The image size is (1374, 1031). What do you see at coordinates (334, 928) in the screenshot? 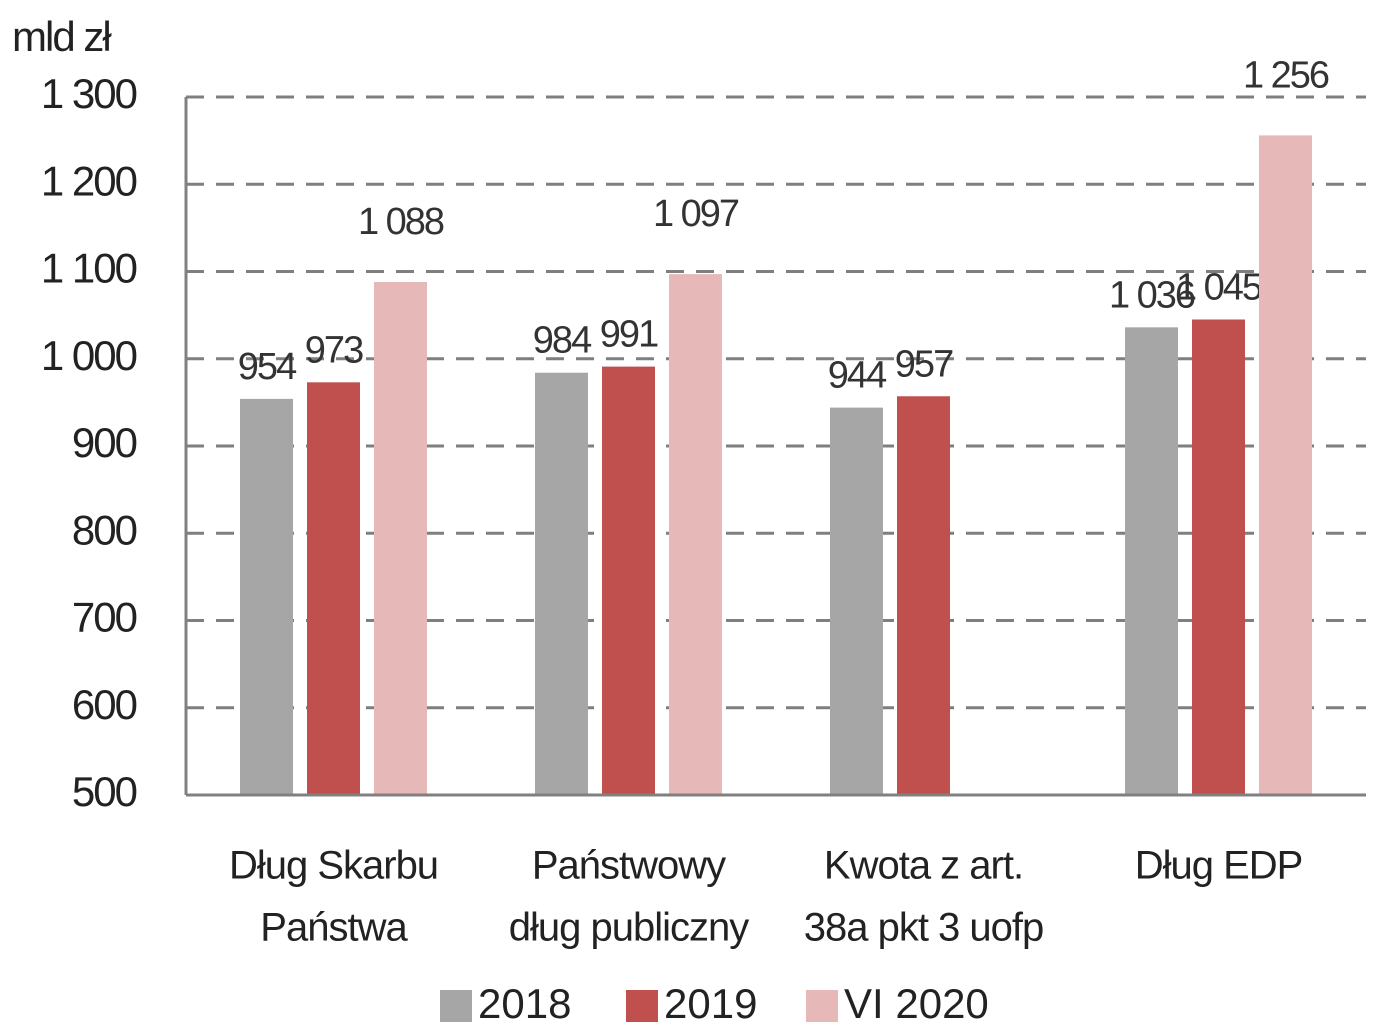
I see `x-tick-label: Państwa` at bounding box center [334, 928].